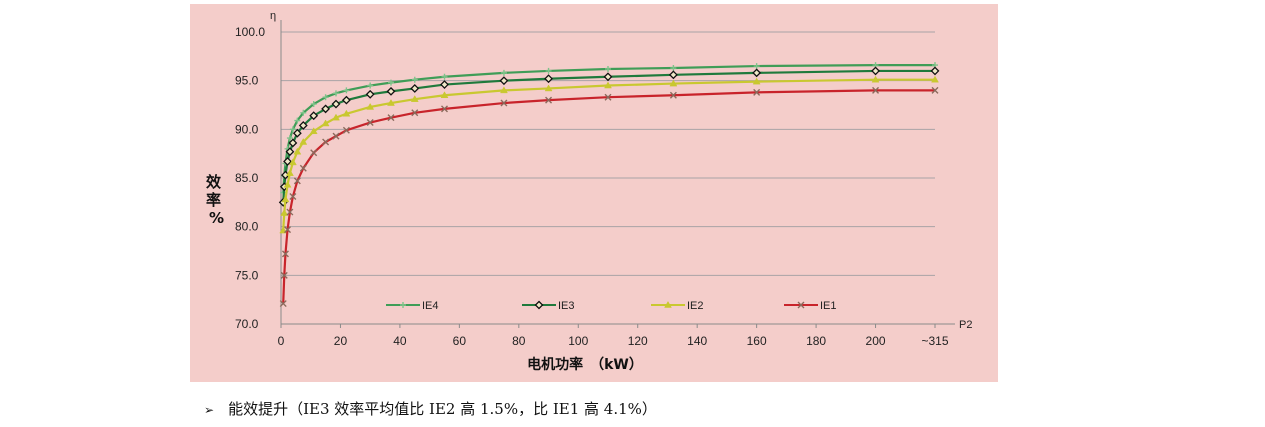 This screenshot has width=1265, height=427. What do you see at coordinates (668, 304) in the screenshot?
I see `legend-marker-ie2` at bounding box center [668, 304].